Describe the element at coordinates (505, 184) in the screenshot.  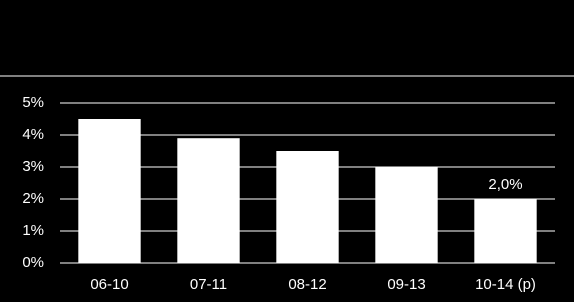
I see `value-label: 2,0%` at that location.